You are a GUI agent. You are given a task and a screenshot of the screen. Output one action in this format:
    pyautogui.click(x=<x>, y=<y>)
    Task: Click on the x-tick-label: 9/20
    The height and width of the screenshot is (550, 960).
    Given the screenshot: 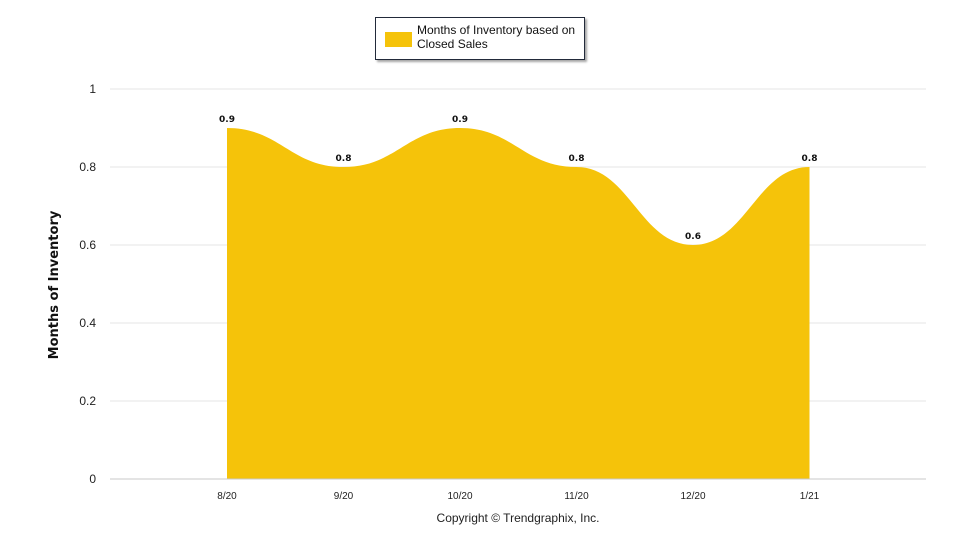 What is the action you would take?
    pyautogui.click(x=344, y=496)
    